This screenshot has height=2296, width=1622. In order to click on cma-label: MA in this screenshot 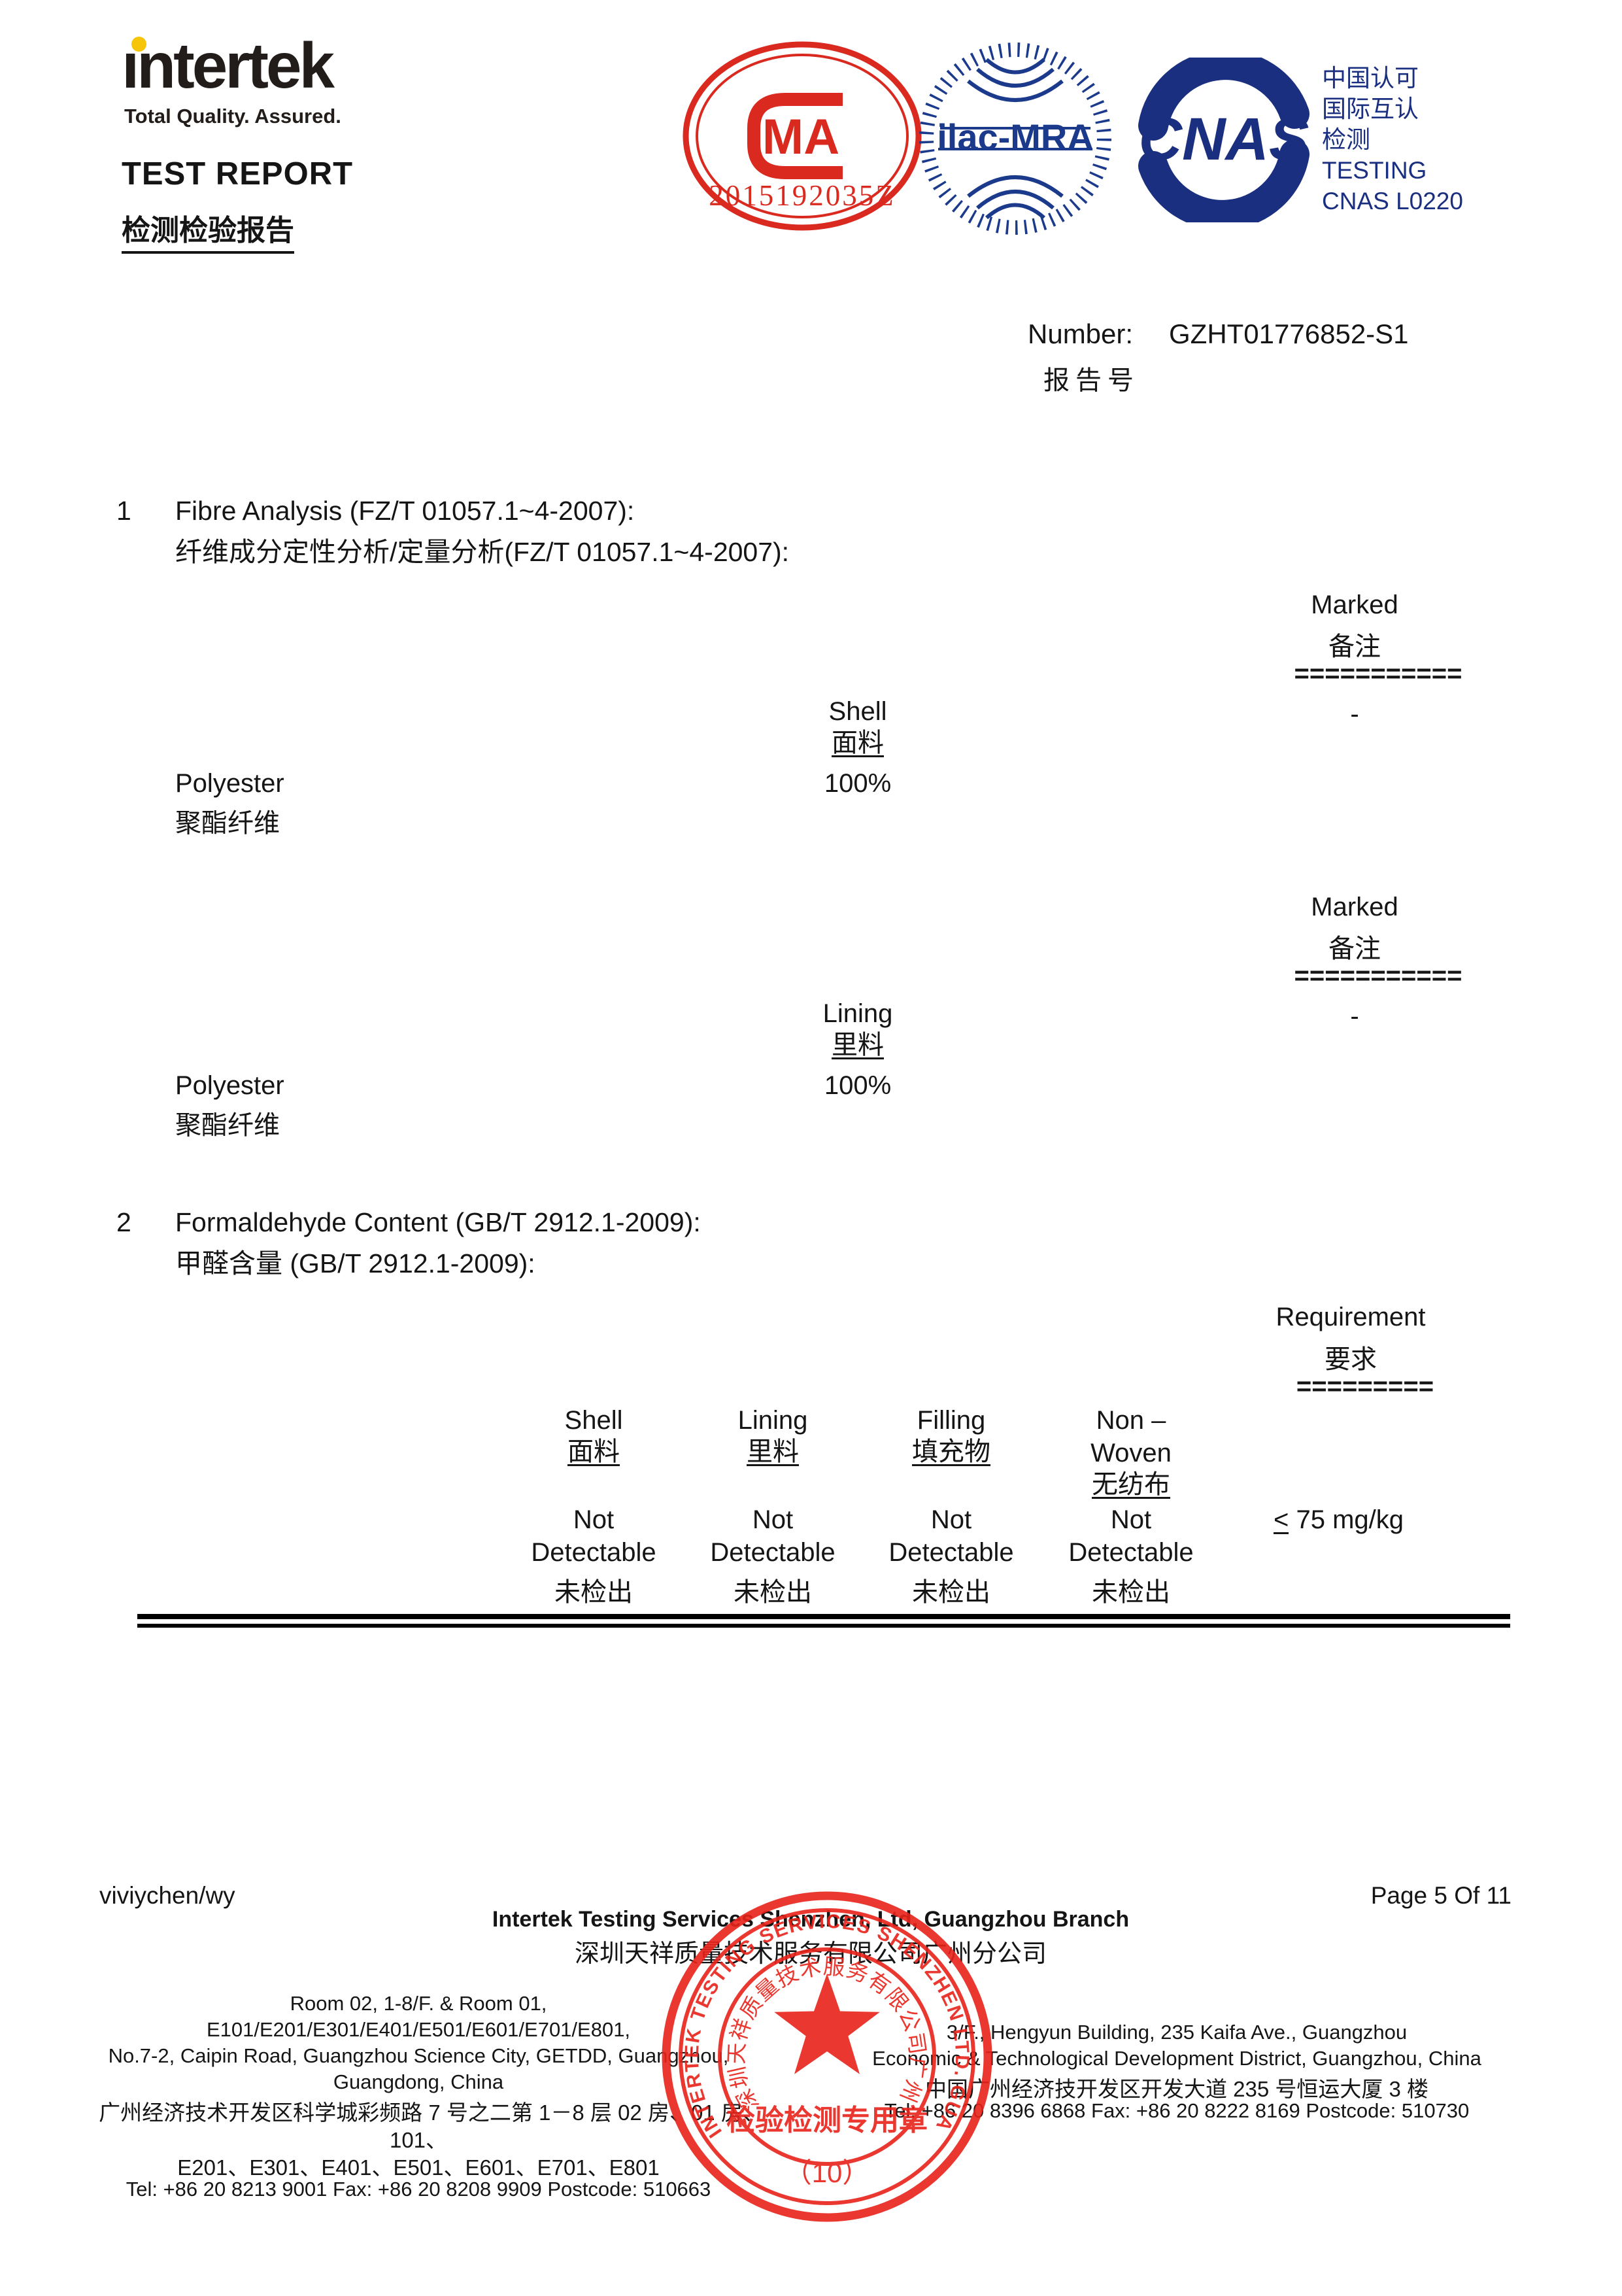, I will do `click(800, 137)`.